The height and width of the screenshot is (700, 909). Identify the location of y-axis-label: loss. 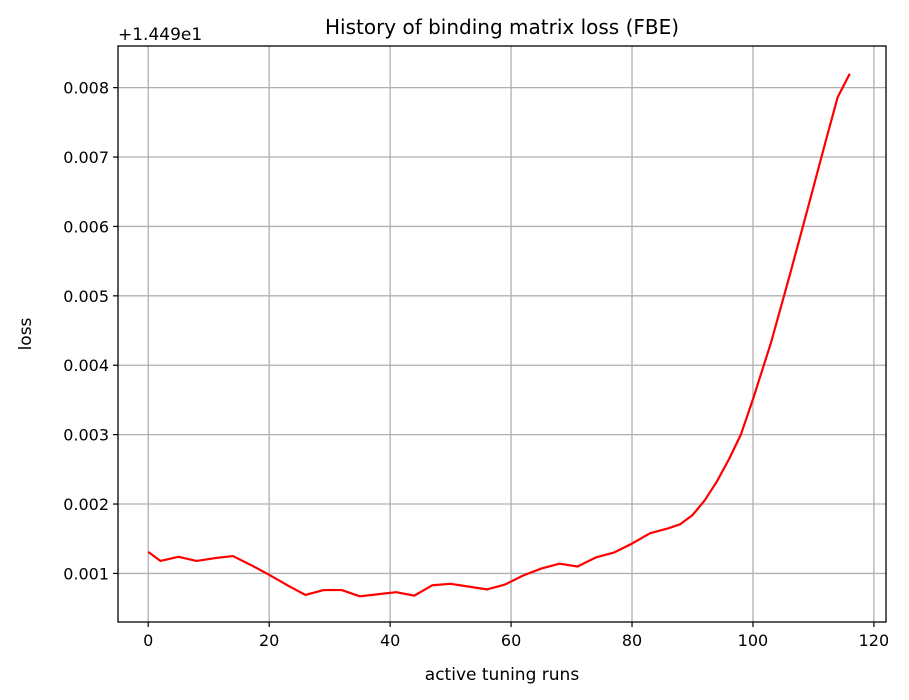
(26, 333).